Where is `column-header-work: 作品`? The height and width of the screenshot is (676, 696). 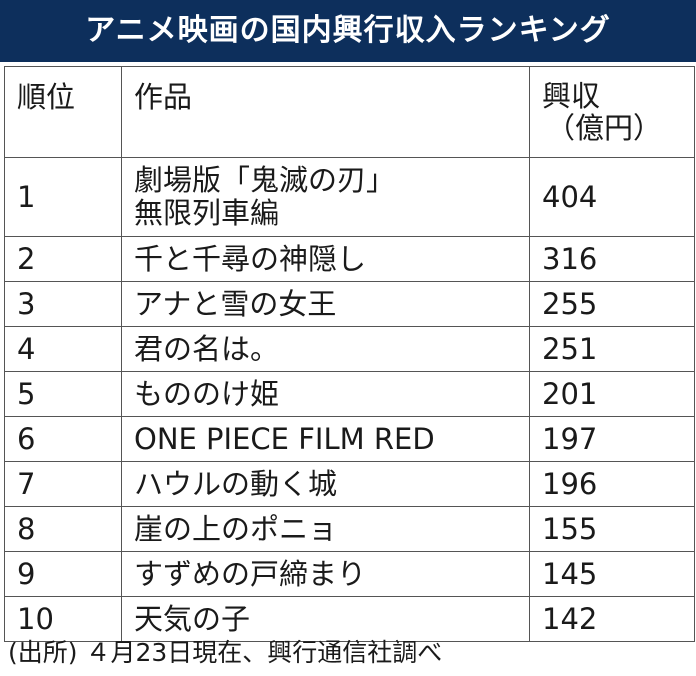
column-header-work: 作品 is located at coordinates (325, 112).